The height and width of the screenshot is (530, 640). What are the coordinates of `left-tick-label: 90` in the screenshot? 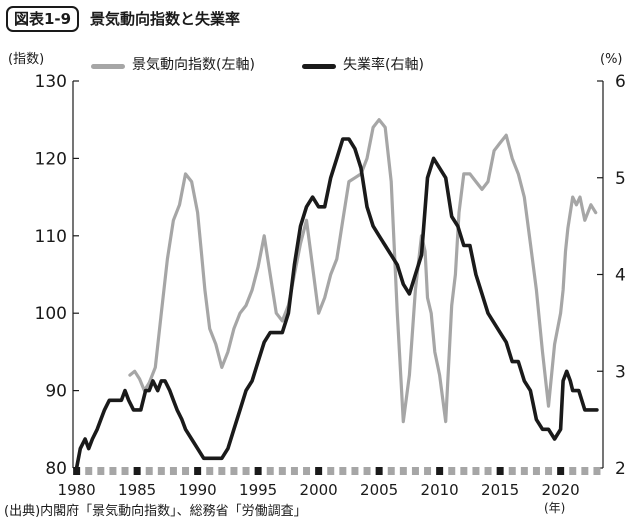 It's located at (56, 392).